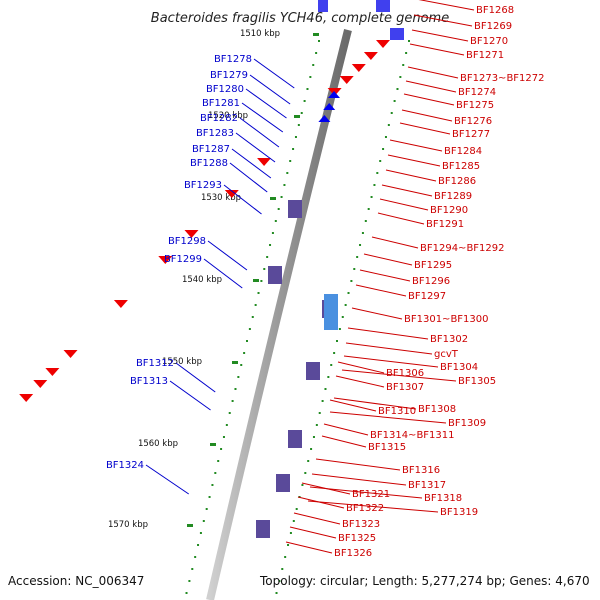 This screenshot has height=600, width=600. What do you see at coordinates (155, 363) in the screenshot?
I see `left-gene-label: BF1312` at bounding box center [155, 363].